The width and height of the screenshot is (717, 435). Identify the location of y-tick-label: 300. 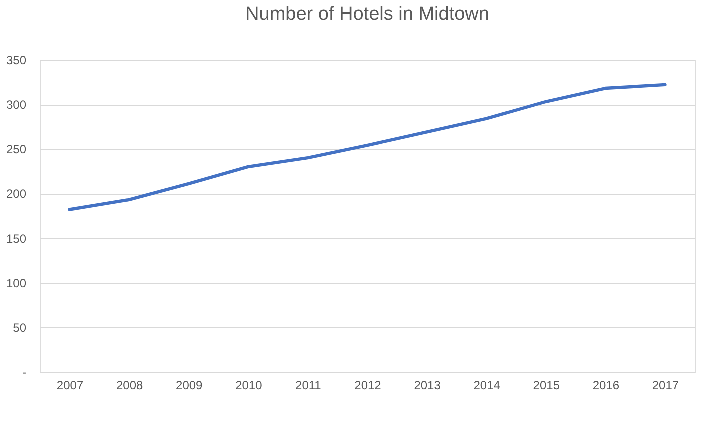
(16, 105).